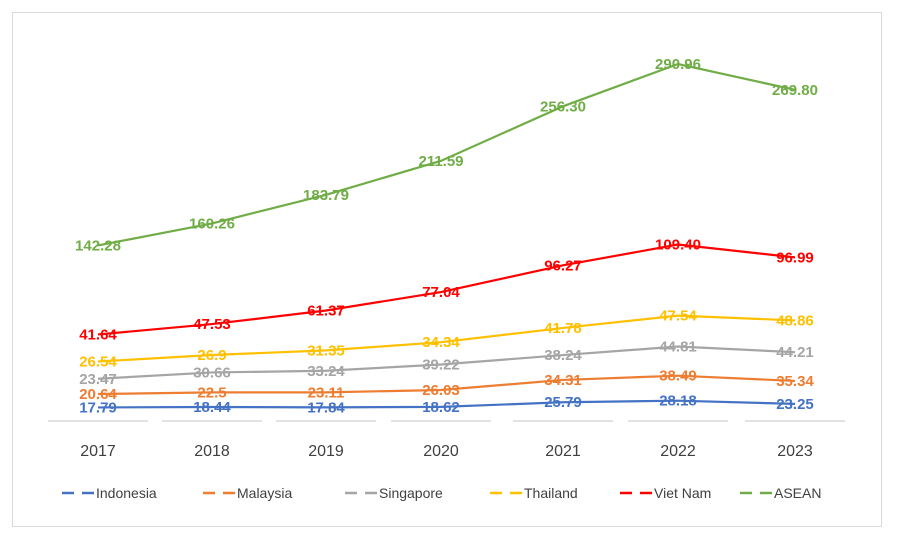  I want to click on legend-item: ASEAN, so click(780, 493).